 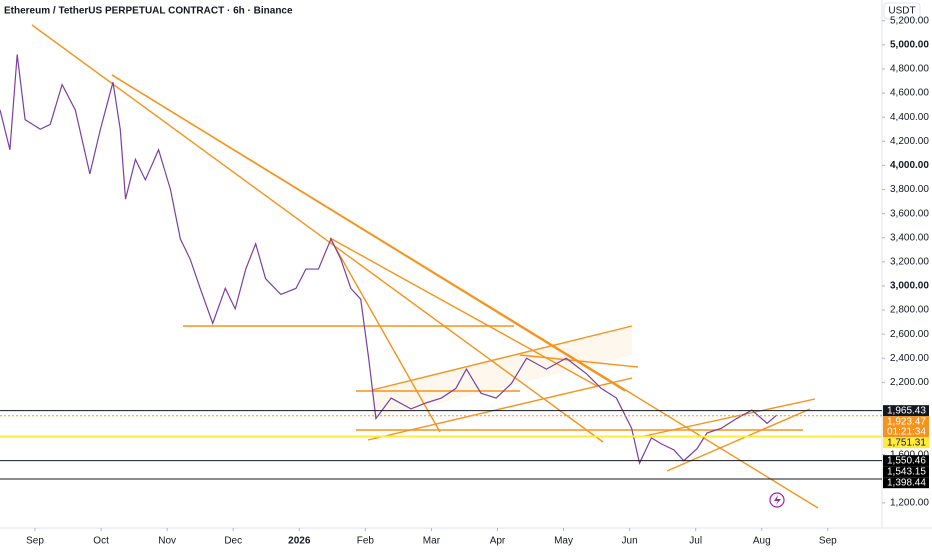 What do you see at coordinates (498, 541) in the screenshot?
I see `x-tick-label: Apr` at bounding box center [498, 541].